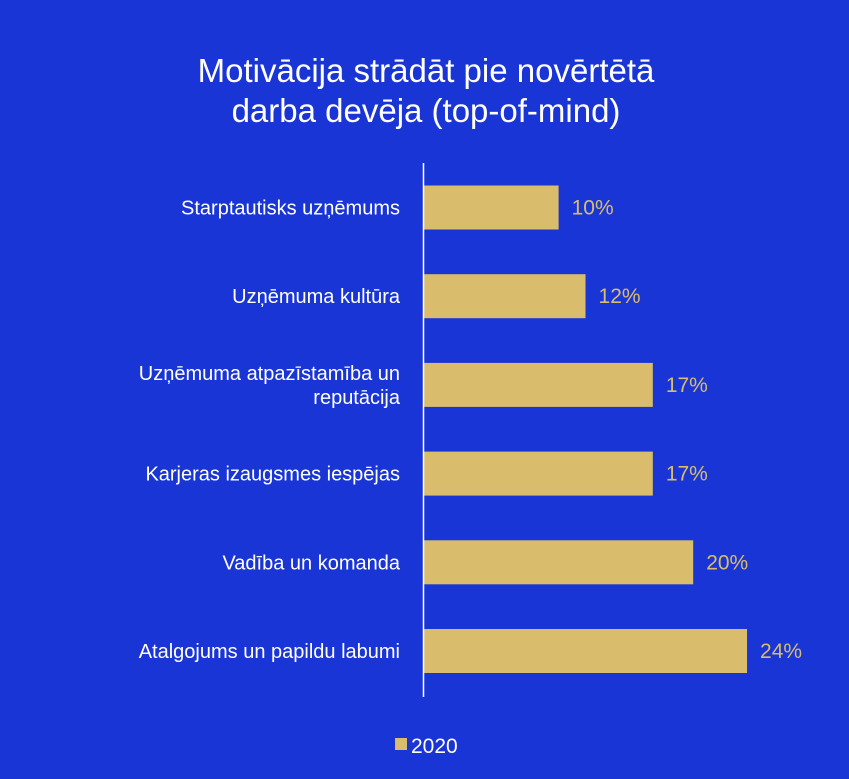 Image resolution: width=849 pixels, height=779 pixels. I want to click on category-label-2-line-1: reputācija, so click(357, 398).